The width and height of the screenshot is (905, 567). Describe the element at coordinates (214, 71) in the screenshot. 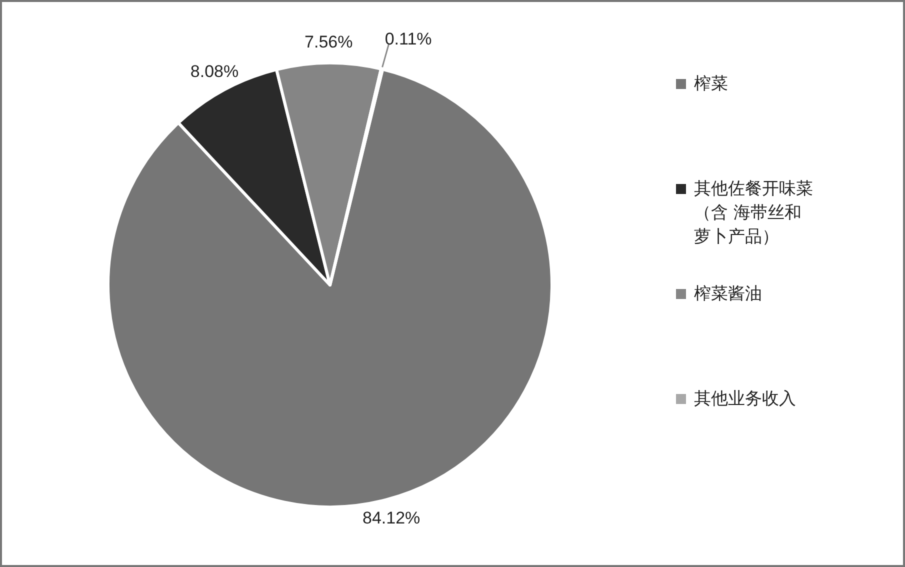

I see `data-label: 8.08%` at that location.